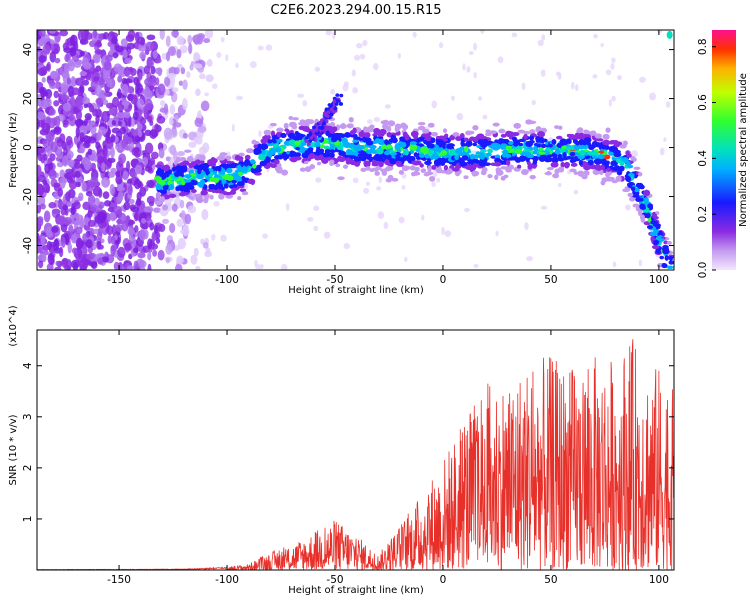 This screenshot has height=600, width=750. I want to click on colorbar-ticks: 0.0 0.2 0.4 0.6 0.8, so click(706, 158).